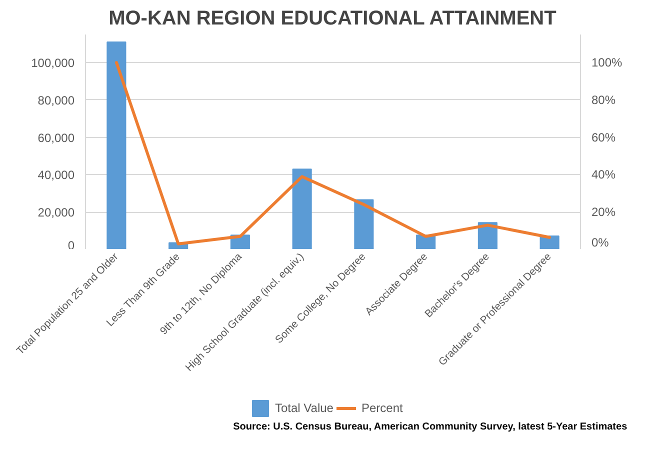 Image resolution: width=657 pixels, height=464 pixels. I want to click on y2-tick-label: 80%, so click(604, 99).